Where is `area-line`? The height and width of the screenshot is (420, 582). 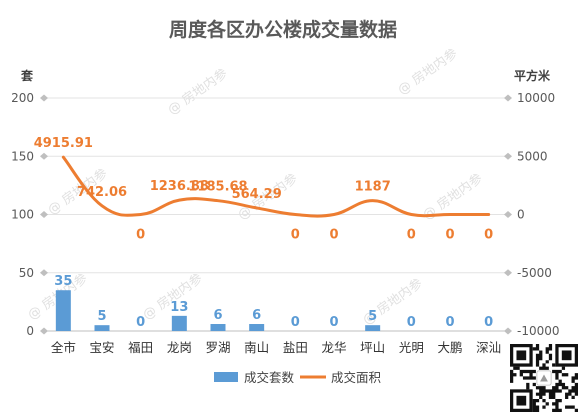
area-line is located at coordinates (276, 186).